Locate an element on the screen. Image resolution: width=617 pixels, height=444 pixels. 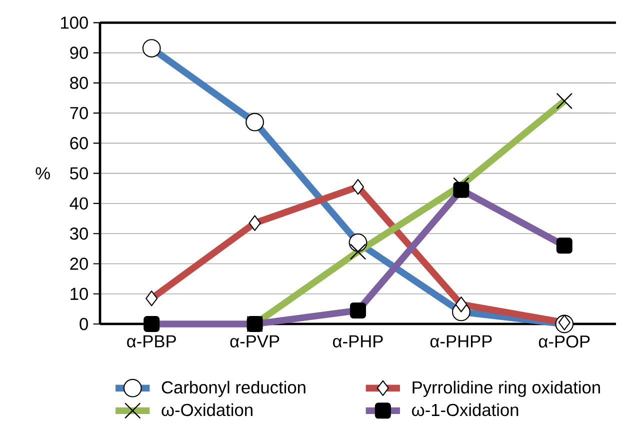
y-tick-label: 70 is located at coordinates (79, 113).